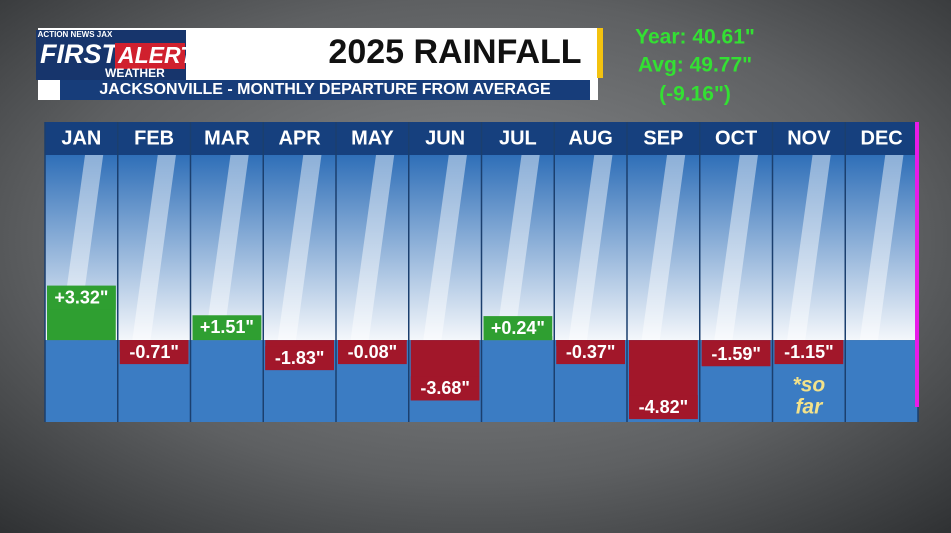  Describe the element at coordinates (809, 407) in the screenshot. I see `annotation: far` at that location.